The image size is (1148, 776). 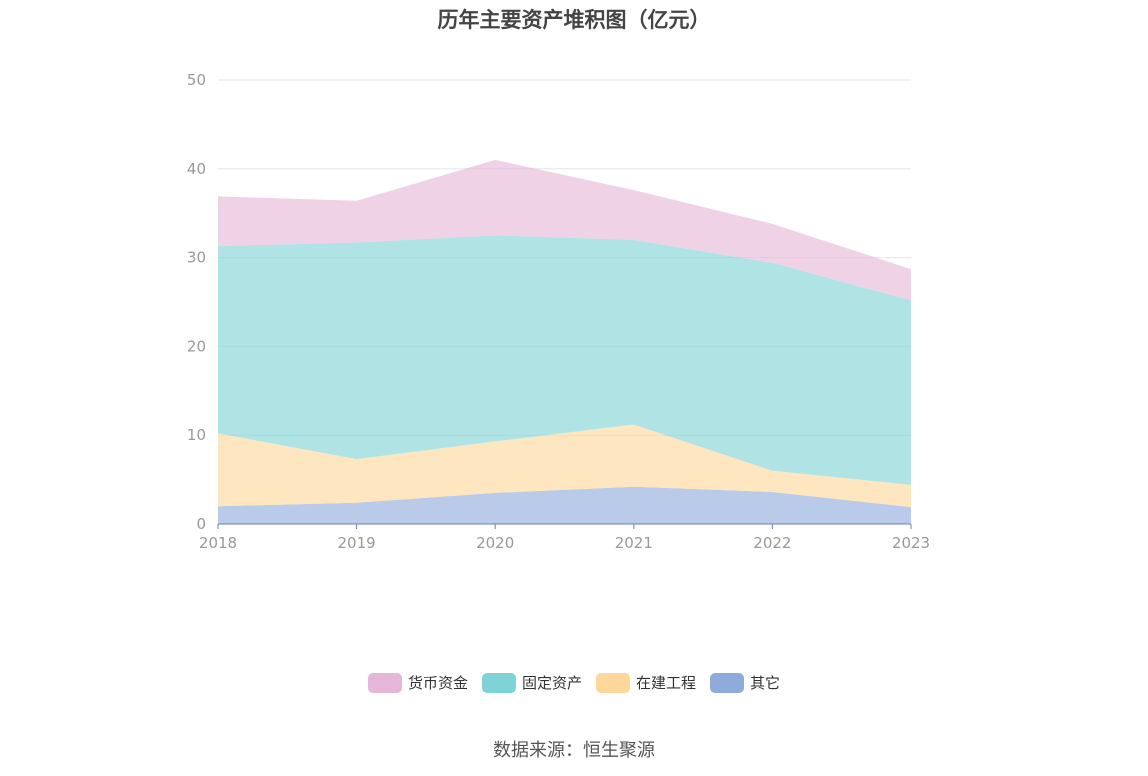 I want to click on x-tick-label: 2021, so click(x=634, y=543).